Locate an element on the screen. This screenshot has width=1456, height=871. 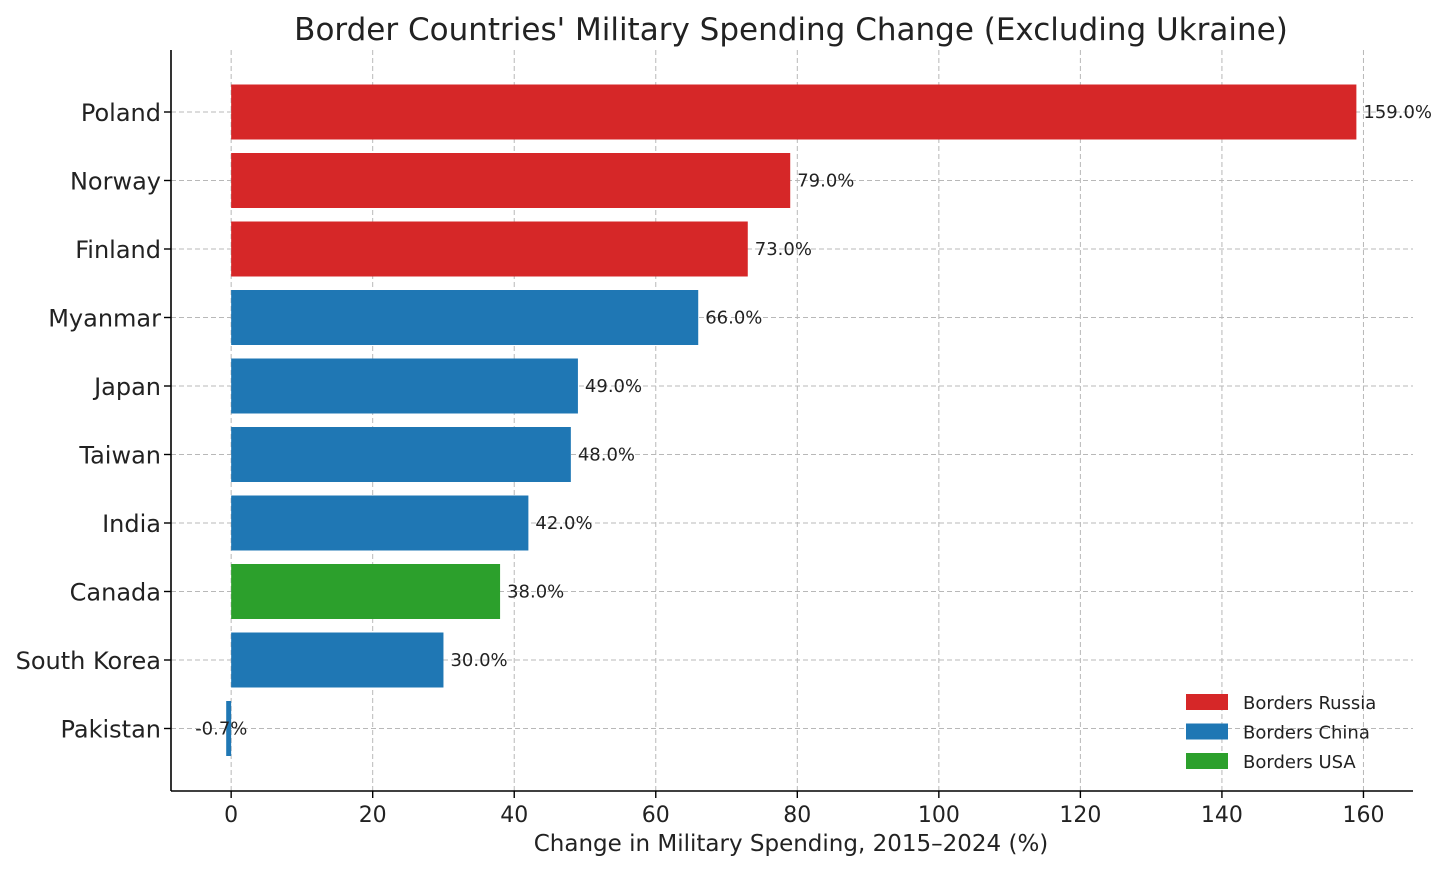
y-tick-label: South Korea is located at coordinates (88, 661).